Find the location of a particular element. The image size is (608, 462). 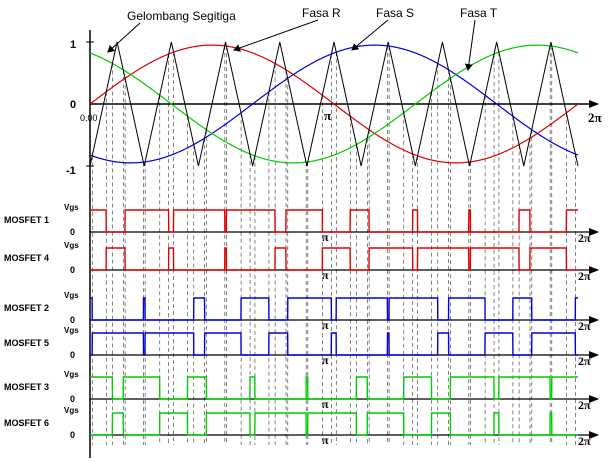

triangle-arrow is located at coordinates (124, 37).